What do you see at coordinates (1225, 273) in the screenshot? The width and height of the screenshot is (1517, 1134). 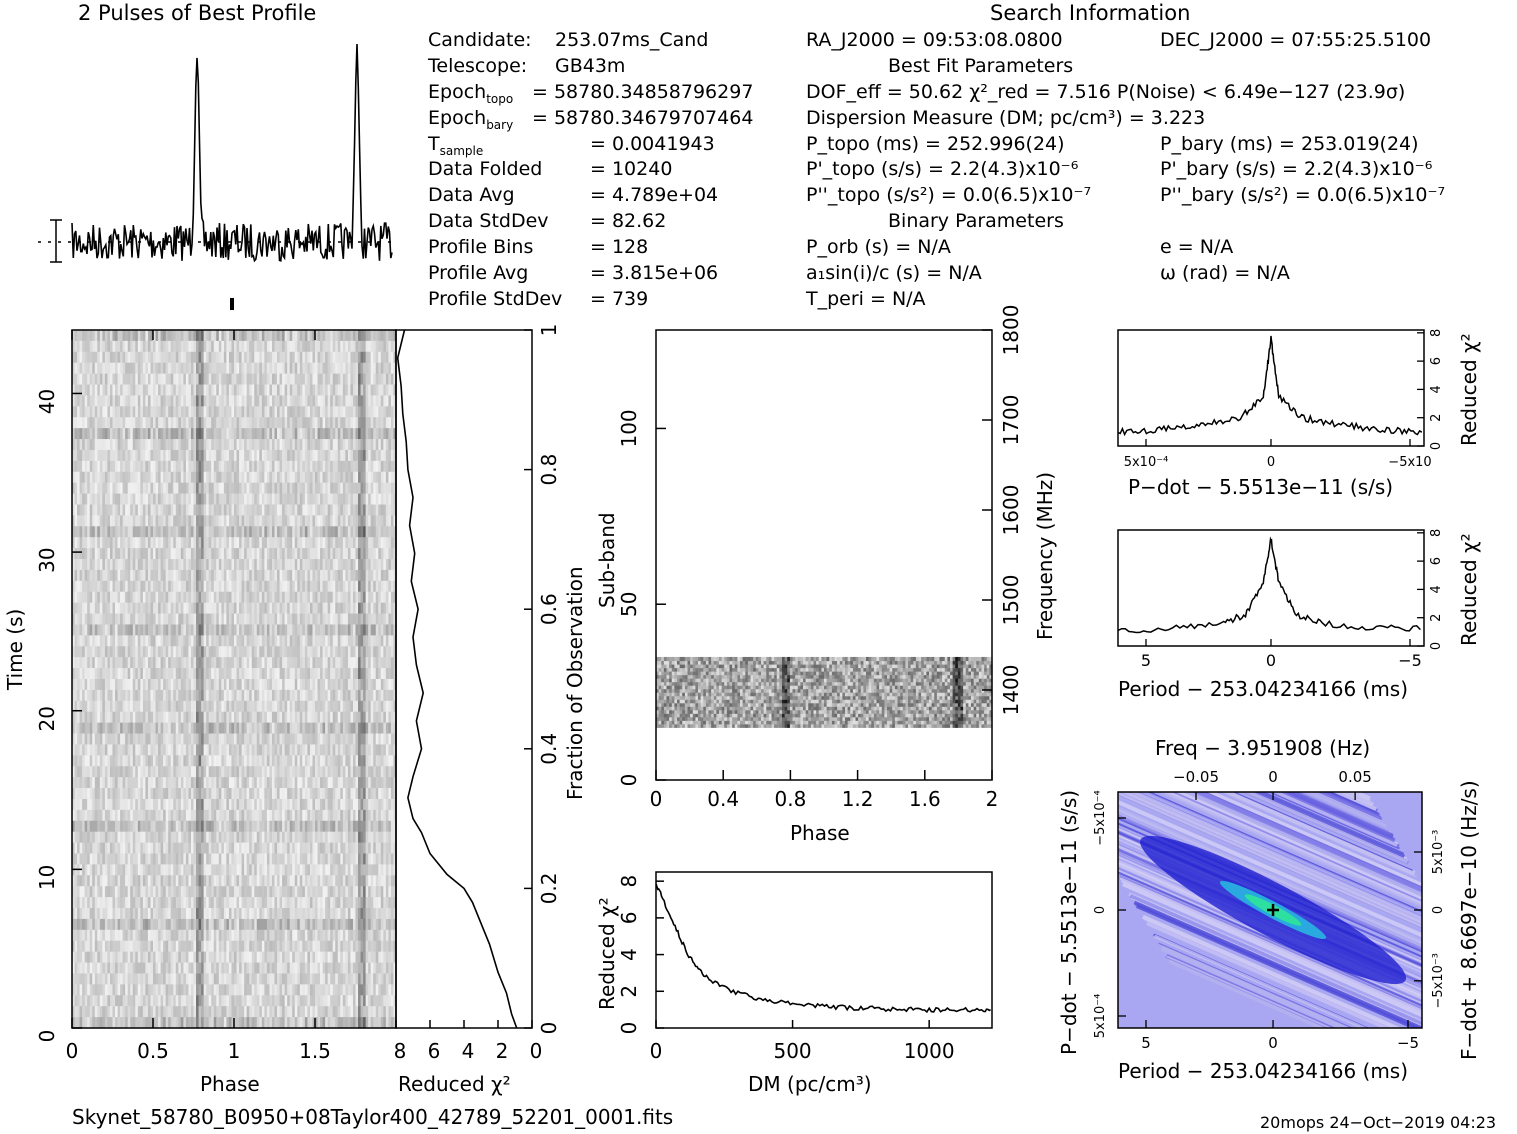 I see `info-omega: ω (rad) = N/A` at bounding box center [1225, 273].